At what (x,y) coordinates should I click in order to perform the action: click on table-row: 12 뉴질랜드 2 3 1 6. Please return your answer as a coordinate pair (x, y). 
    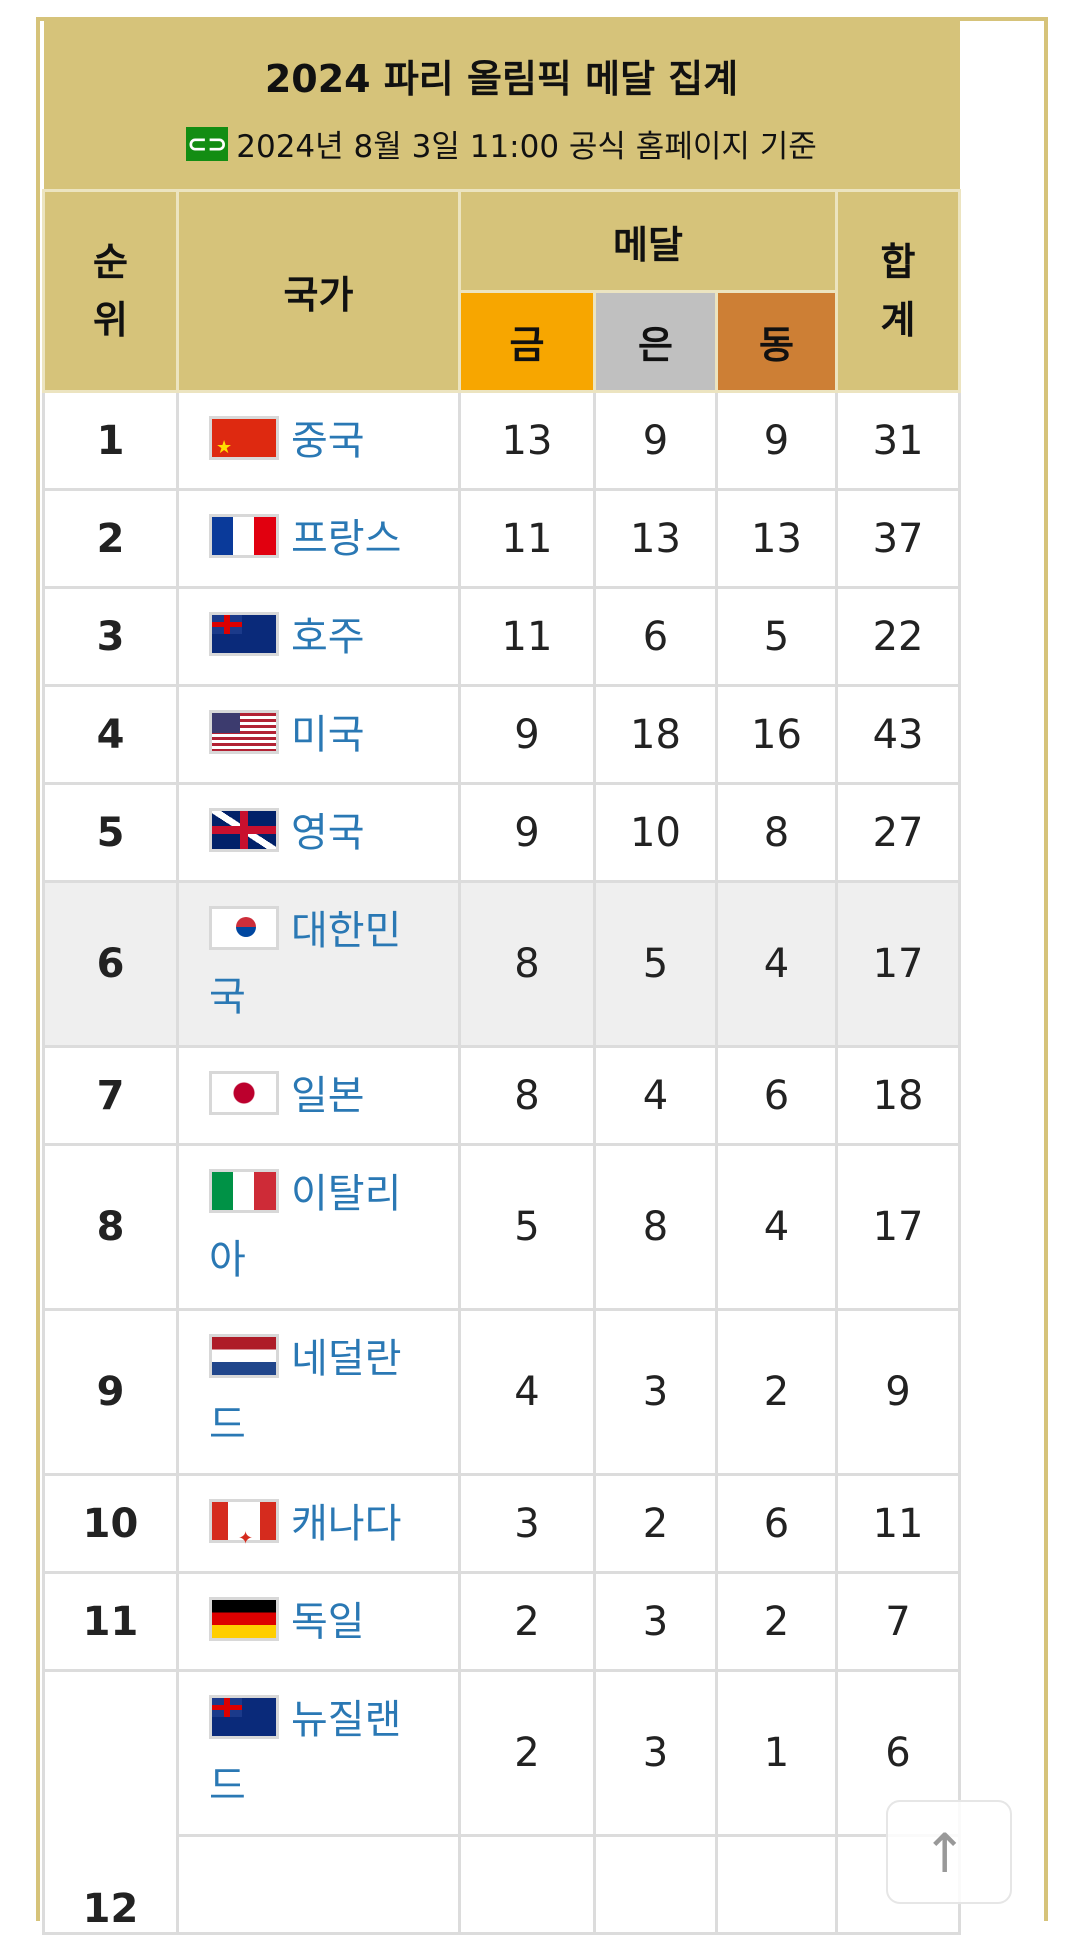
    Looking at the image, I should click on (502, 1802).